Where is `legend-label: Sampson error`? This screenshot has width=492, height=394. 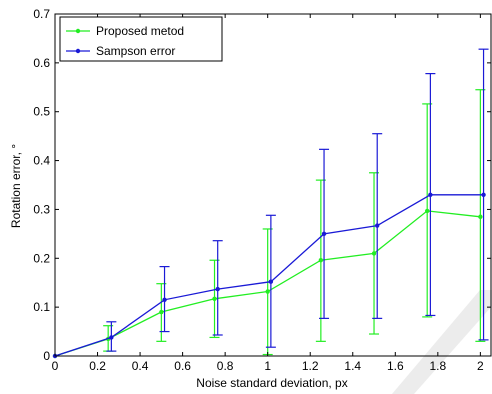 legend-label: Sampson error is located at coordinates (135, 51).